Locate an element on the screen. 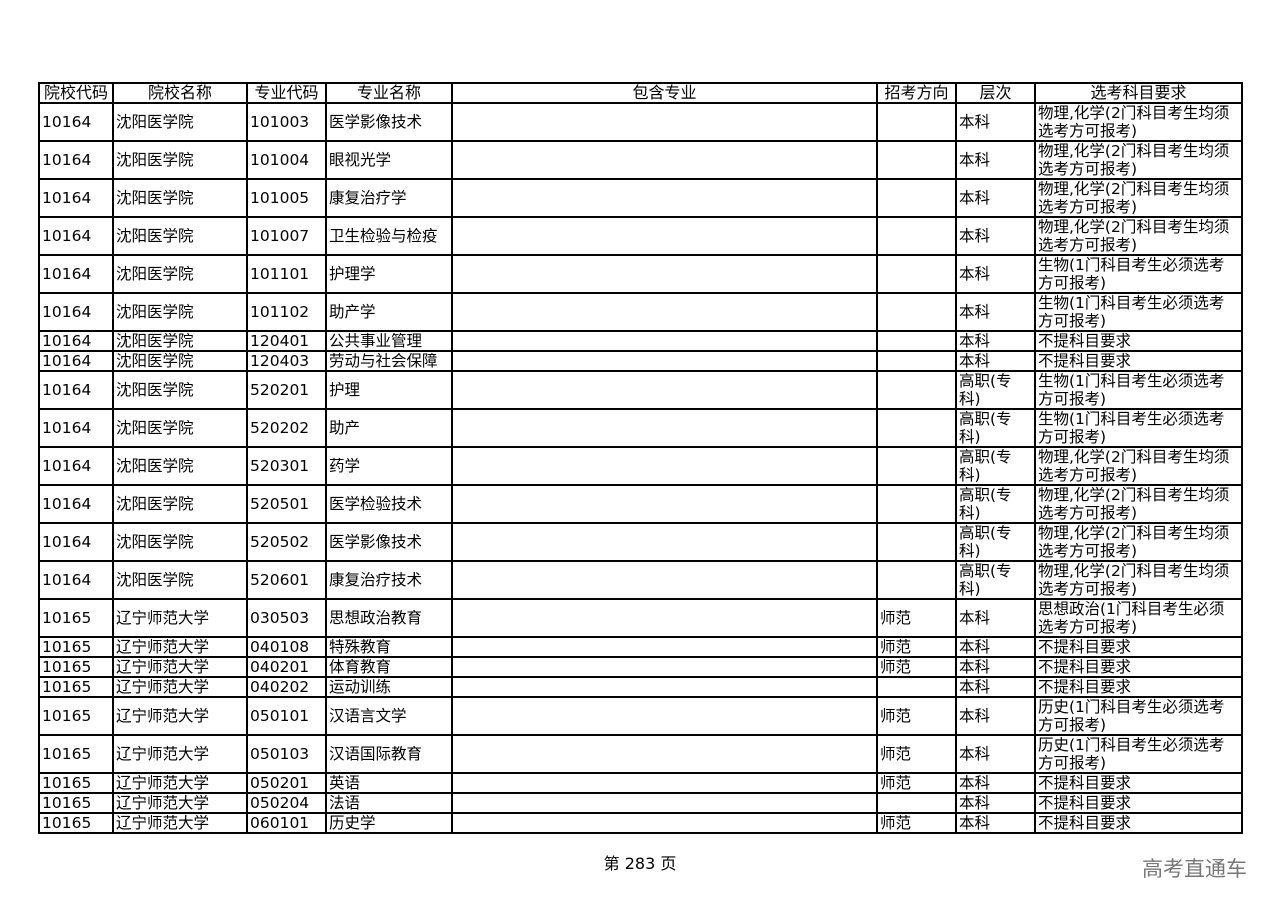  table-row: 10165 辽宁师范大学 060101 历史学 师范 本科 不提科目要求 is located at coordinates (640, 823).